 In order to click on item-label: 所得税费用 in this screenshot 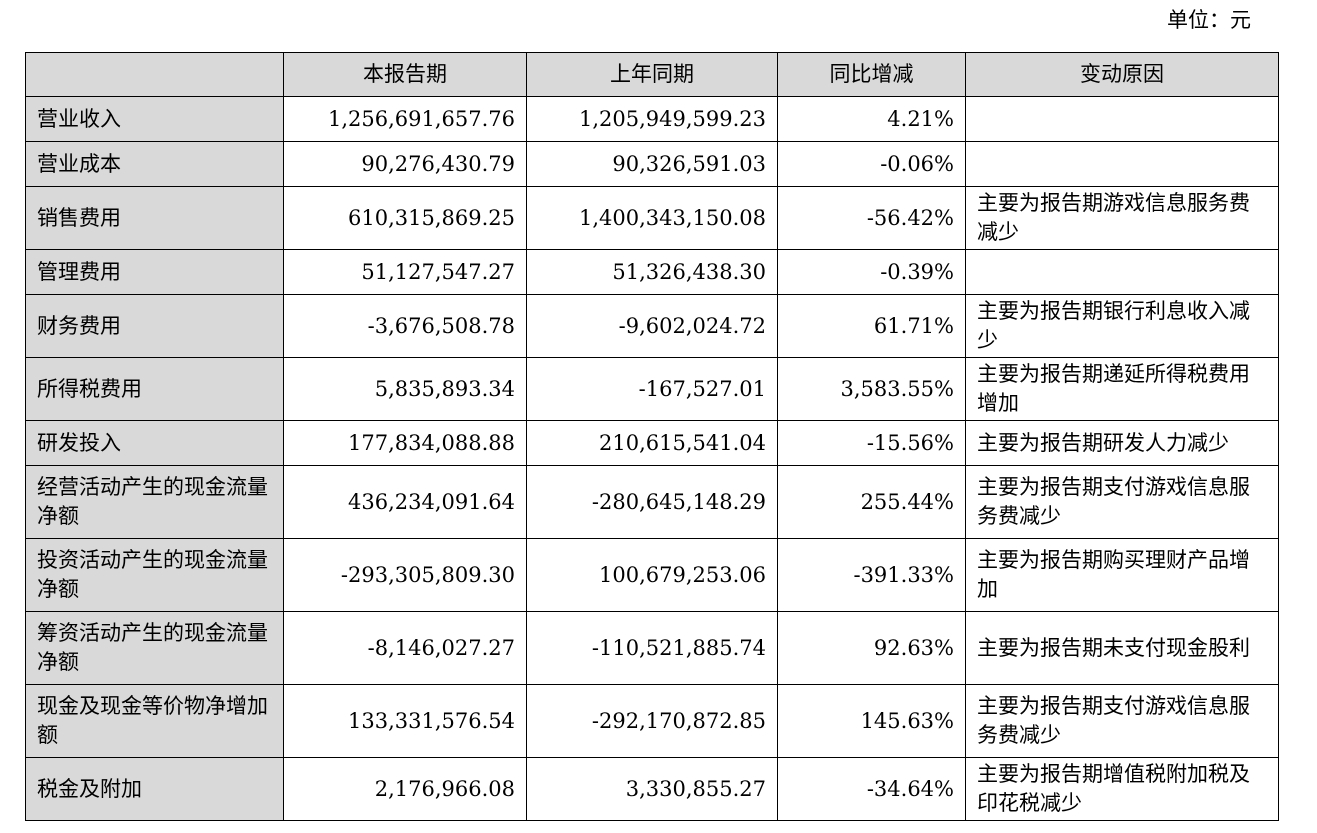, I will do `click(154, 389)`.